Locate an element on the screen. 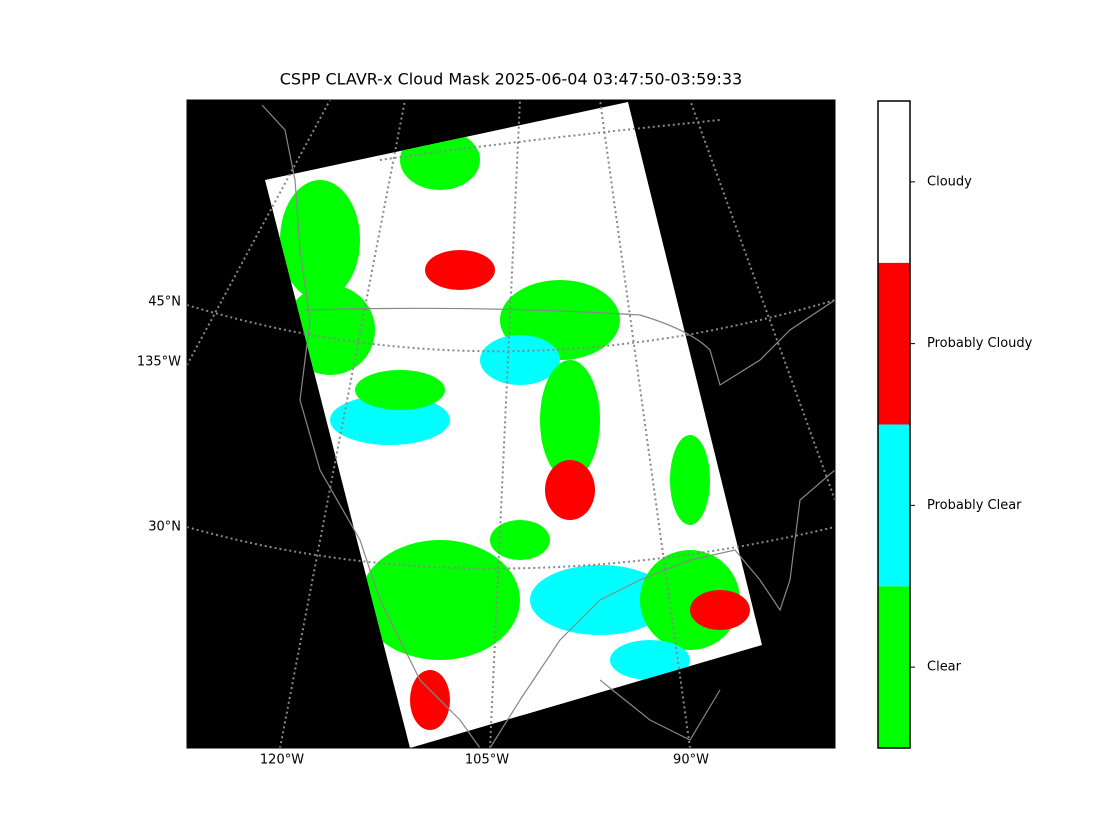 The width and height of the screenshot is (1120, 840). lon-label: 135°W is located at coordinates (159, 362).